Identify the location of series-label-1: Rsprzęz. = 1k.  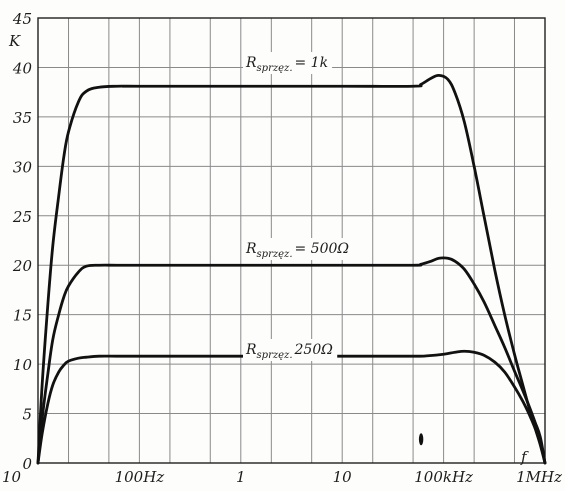
(288, 63).